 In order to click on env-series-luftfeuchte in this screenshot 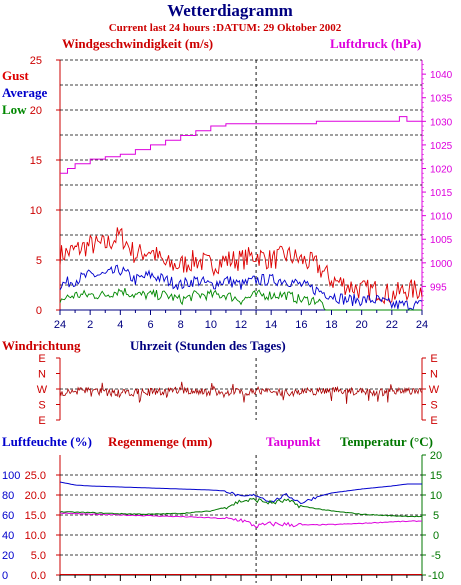, I will do `click(240, 493)`.